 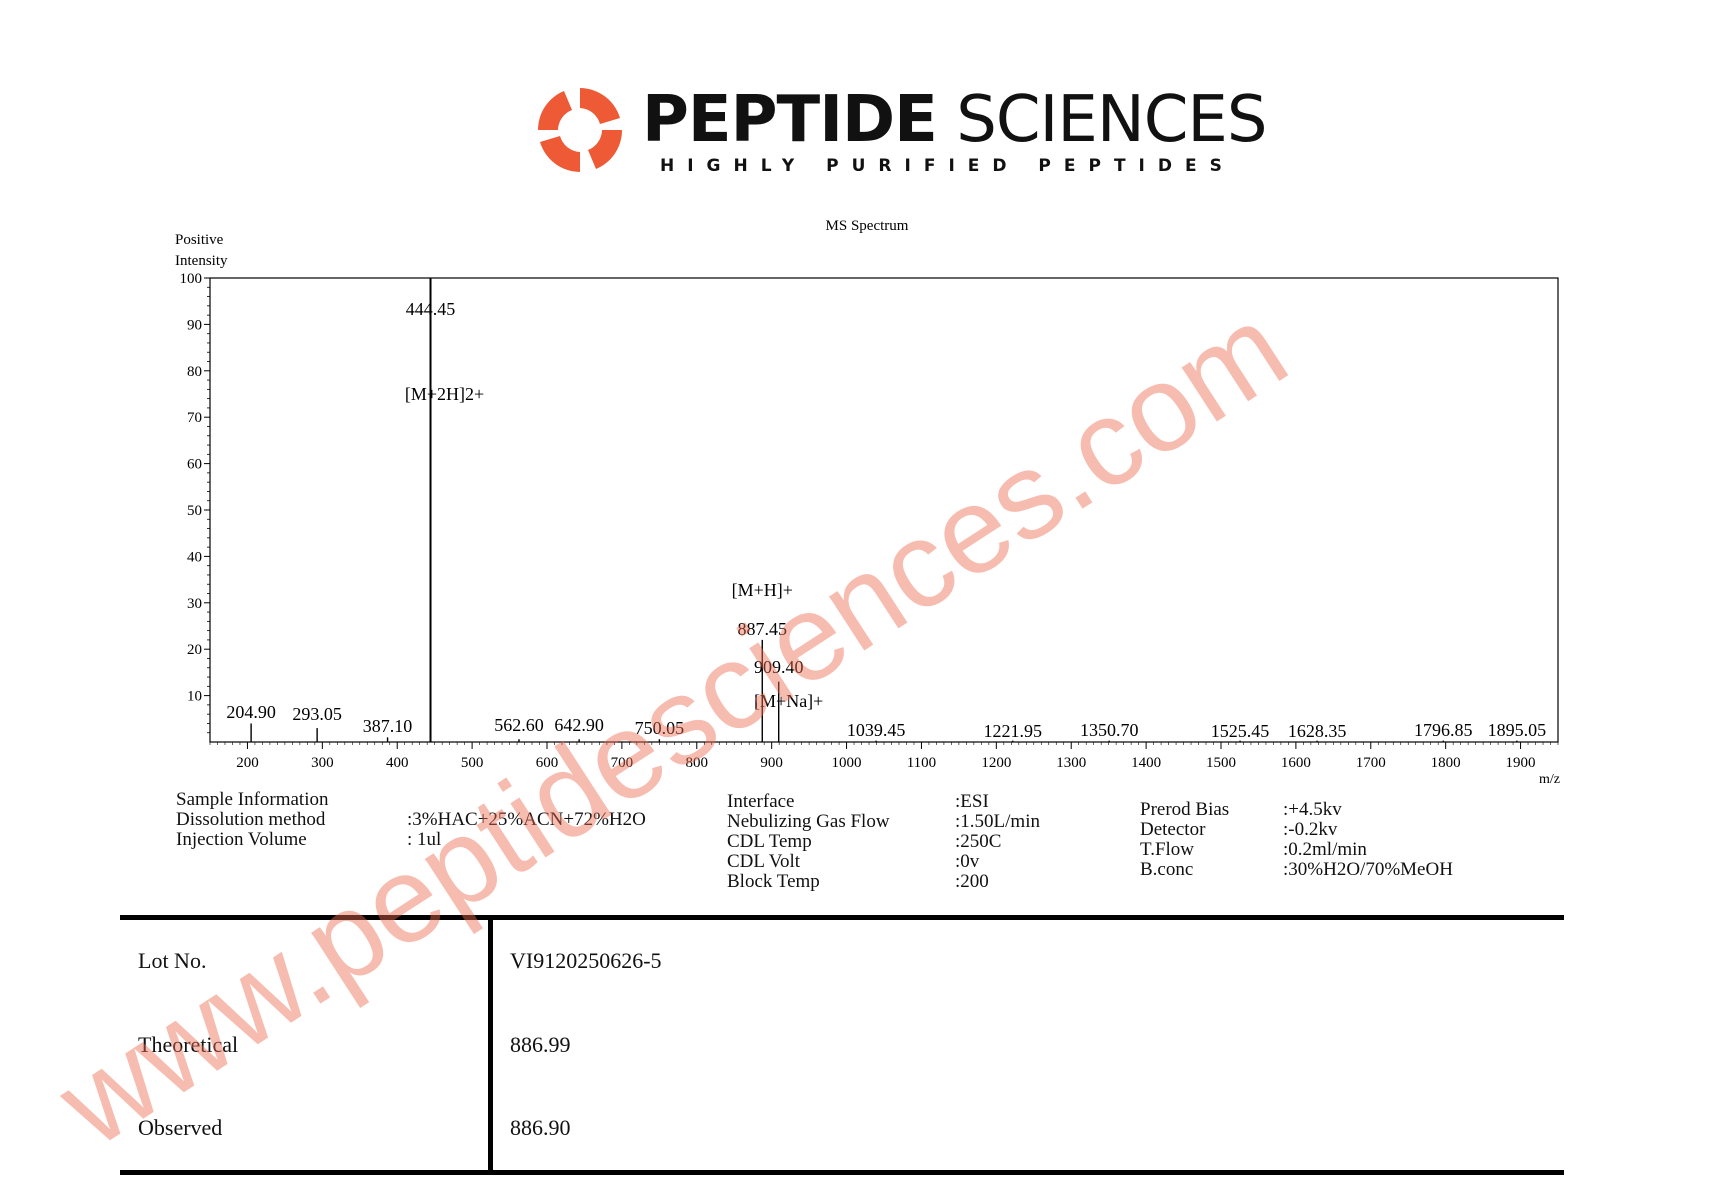 What do you see at coordinates (1240, 731) in the screenshot?
I see `peak-label: 1525.45` at bounding box center [1240, 731].